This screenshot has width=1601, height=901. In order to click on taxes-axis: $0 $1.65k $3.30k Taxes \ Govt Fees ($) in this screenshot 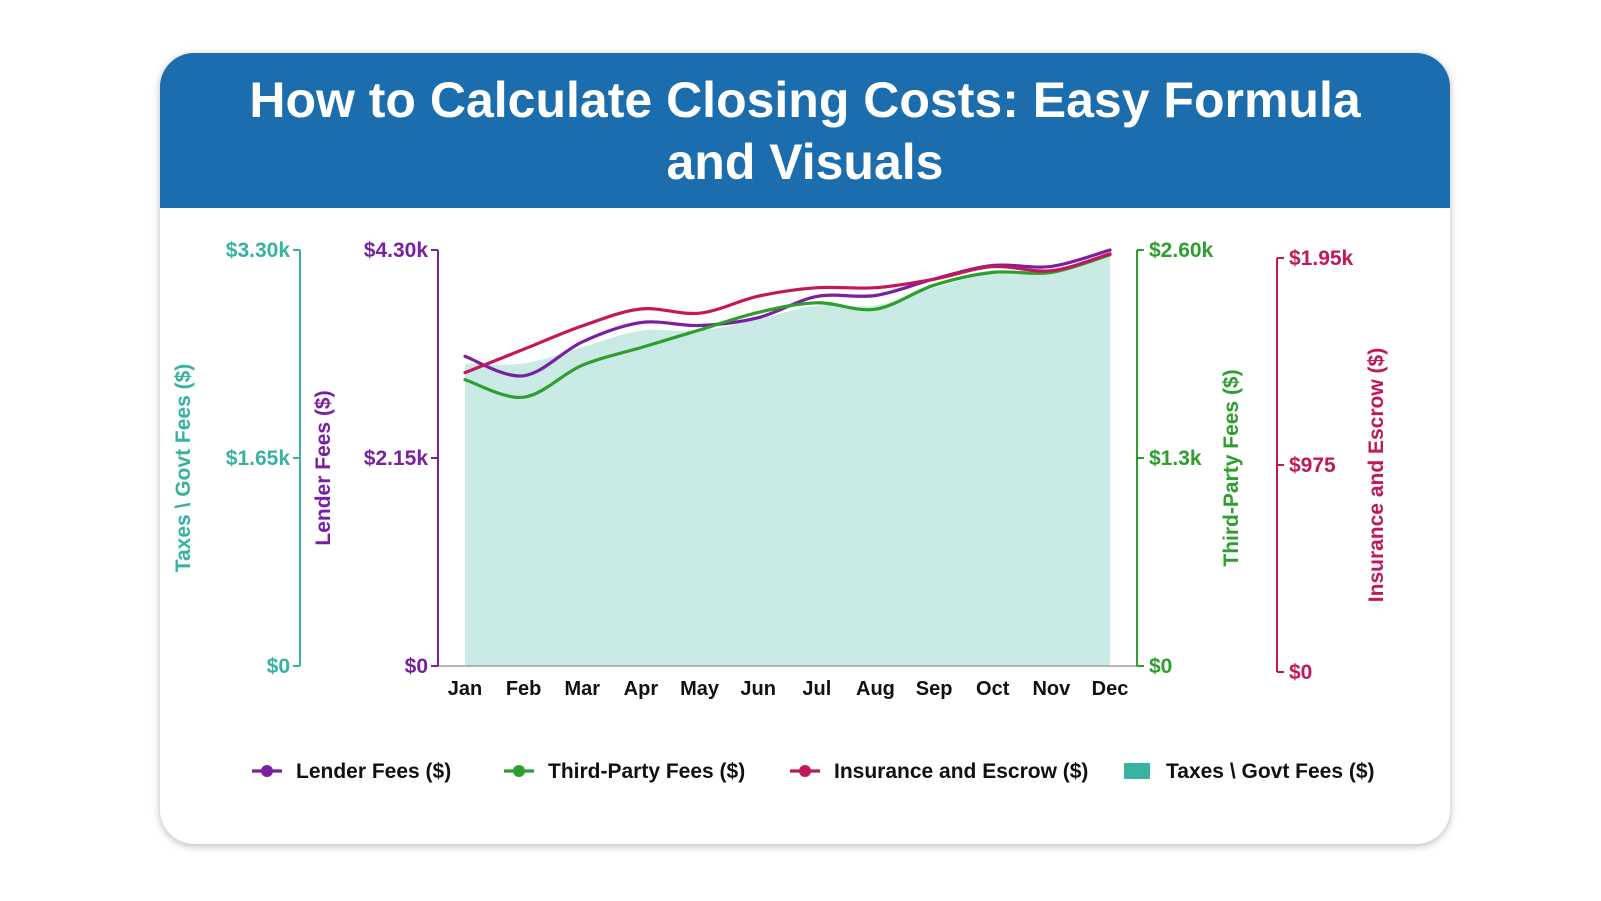, I will do `click(236, 458)`.